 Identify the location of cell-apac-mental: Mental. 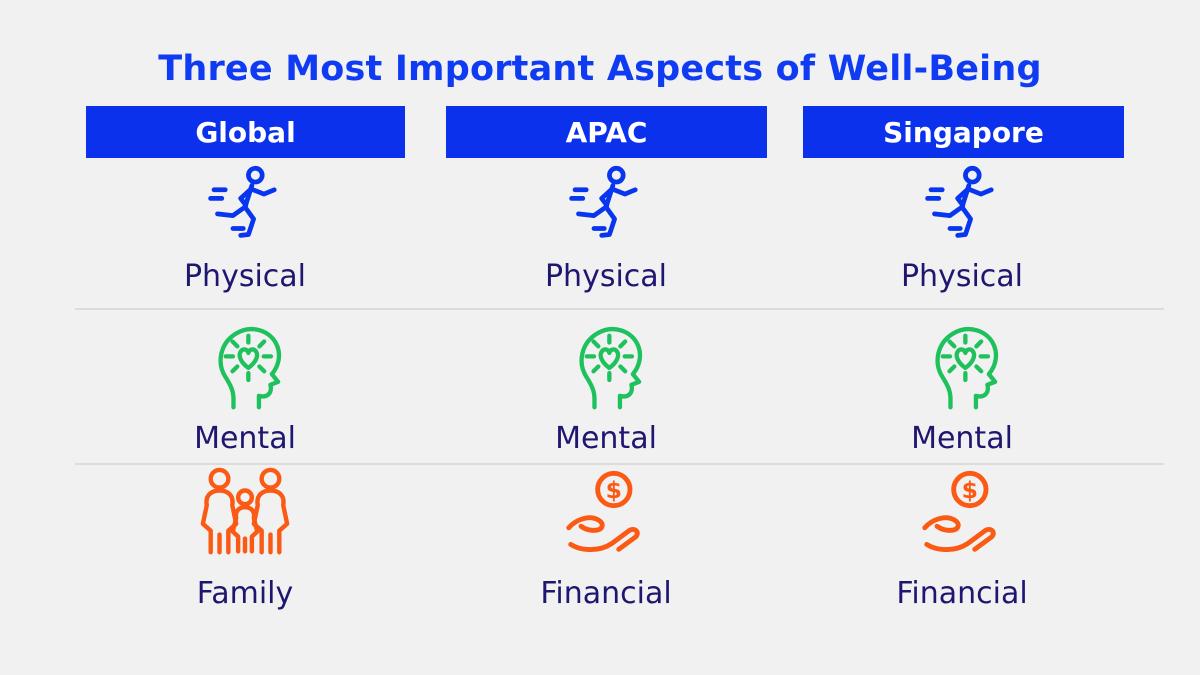
(606, 386).